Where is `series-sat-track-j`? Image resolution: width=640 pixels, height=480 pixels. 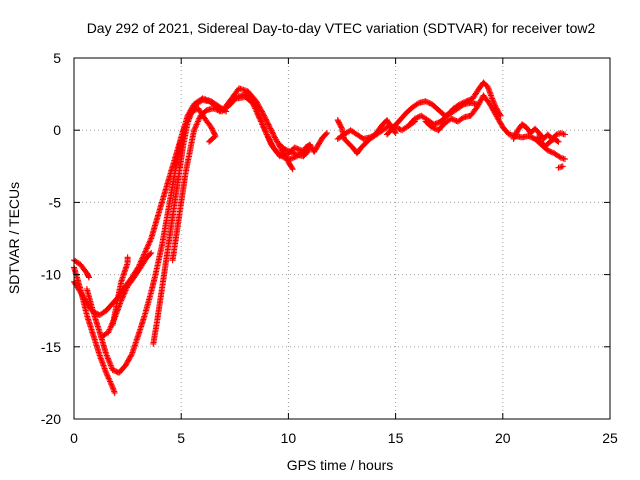
series-sat-track-j is located at coordinates (269, 127).